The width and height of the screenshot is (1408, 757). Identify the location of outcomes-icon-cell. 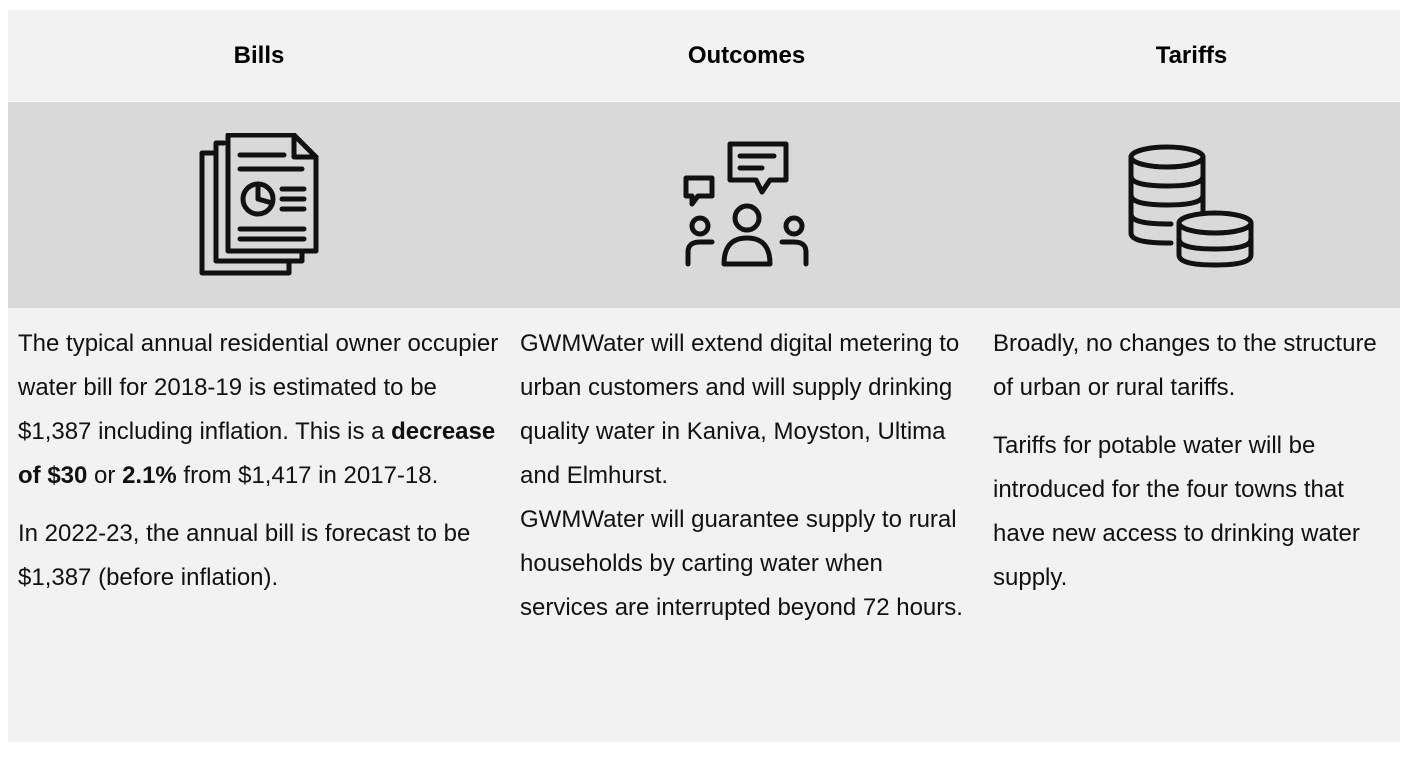
(746, 205).